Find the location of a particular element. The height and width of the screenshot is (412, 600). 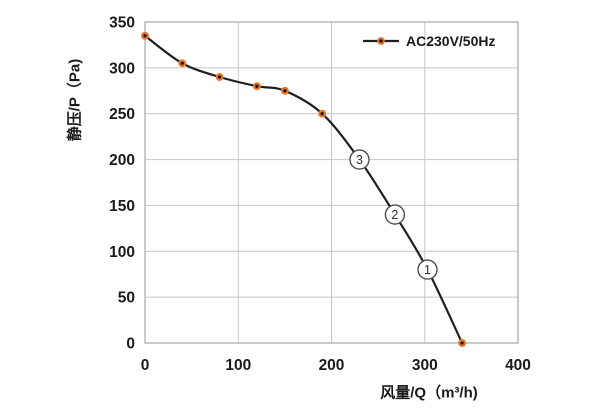

legend-dot-sample is located at coordinates (381, 41).